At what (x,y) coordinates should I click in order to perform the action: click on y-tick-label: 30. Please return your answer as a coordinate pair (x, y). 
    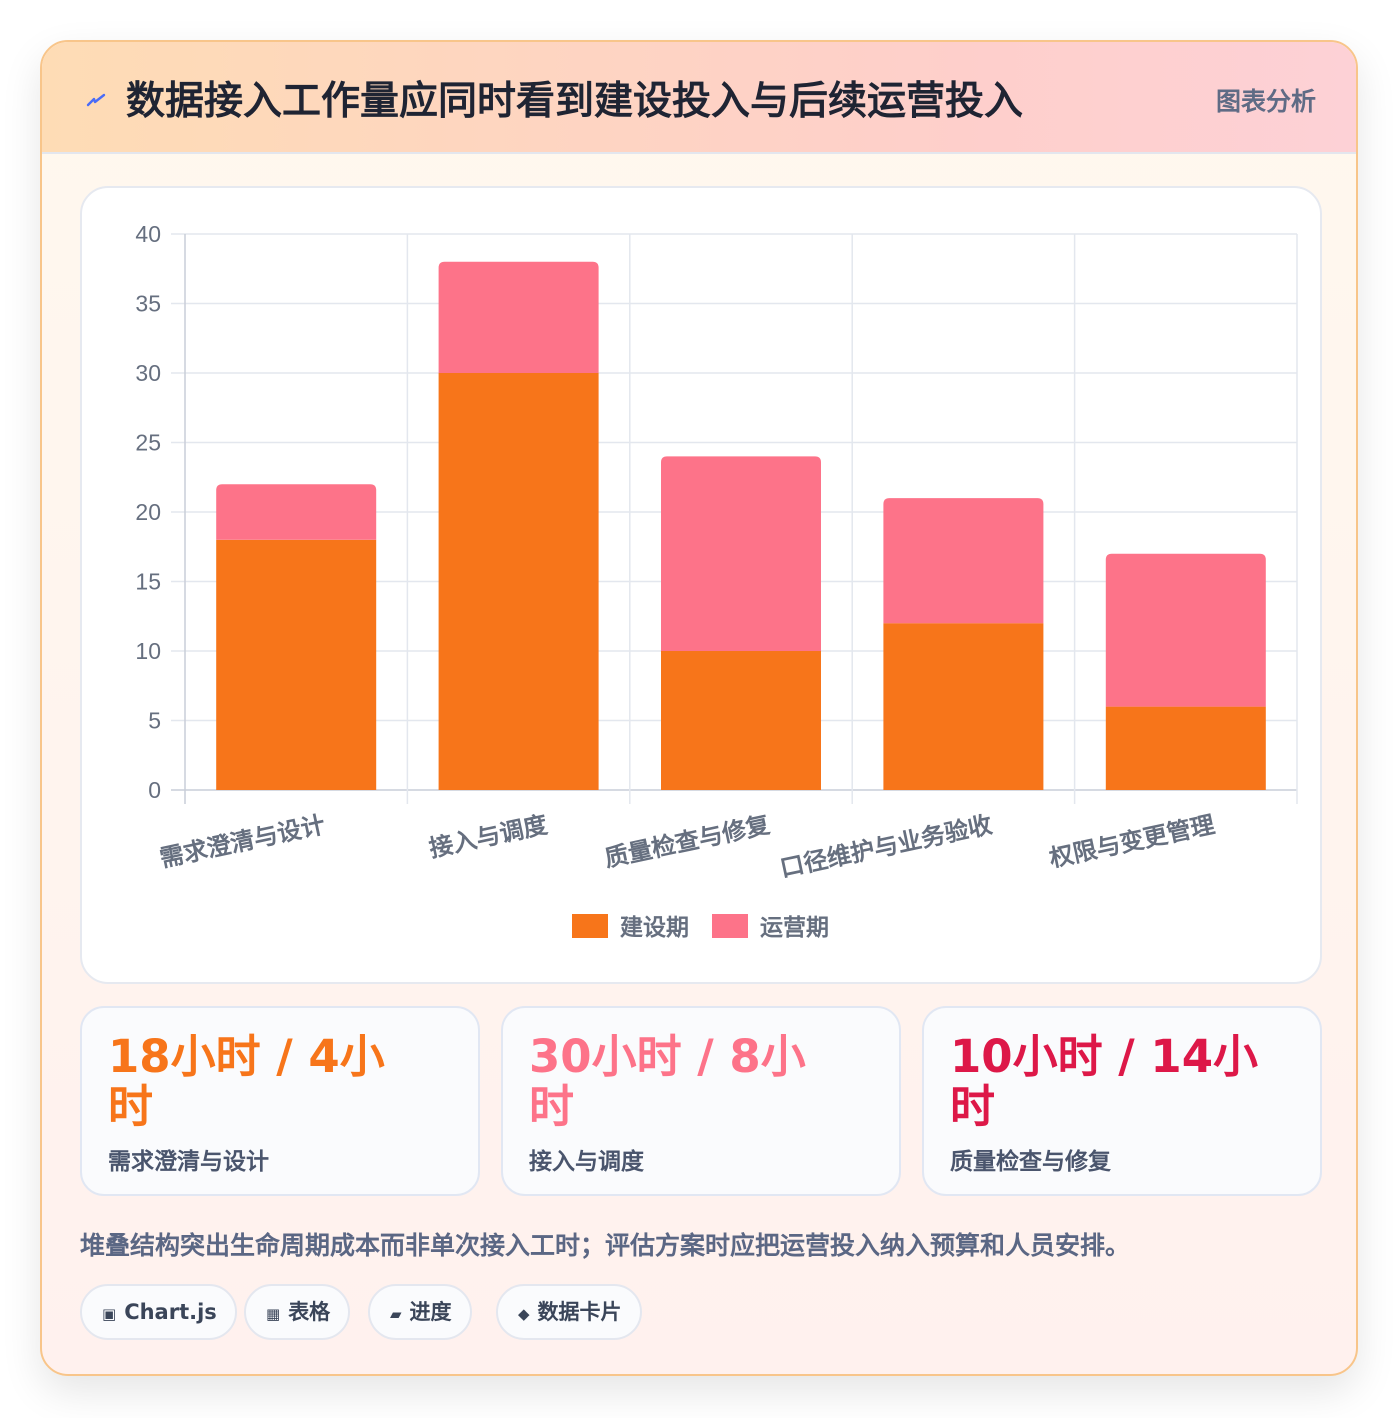
    Looking at the image, I should click on (148, 373).